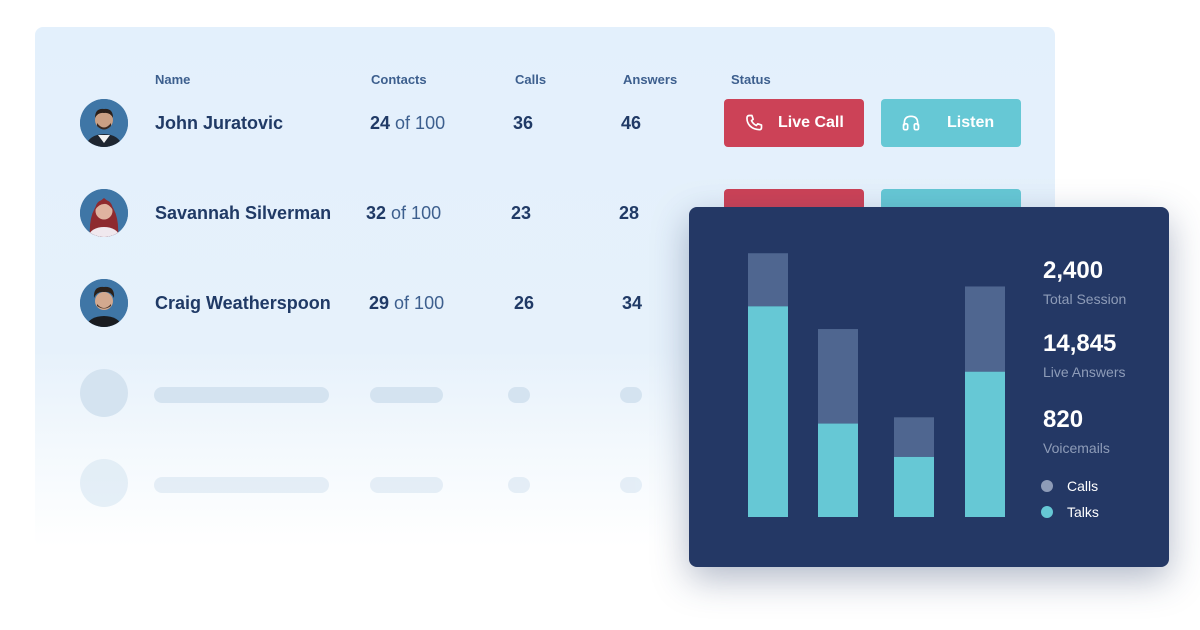 This screenshot has height=630, width=1200. I want to click on legend-dot-talks, so click(1047, 512).